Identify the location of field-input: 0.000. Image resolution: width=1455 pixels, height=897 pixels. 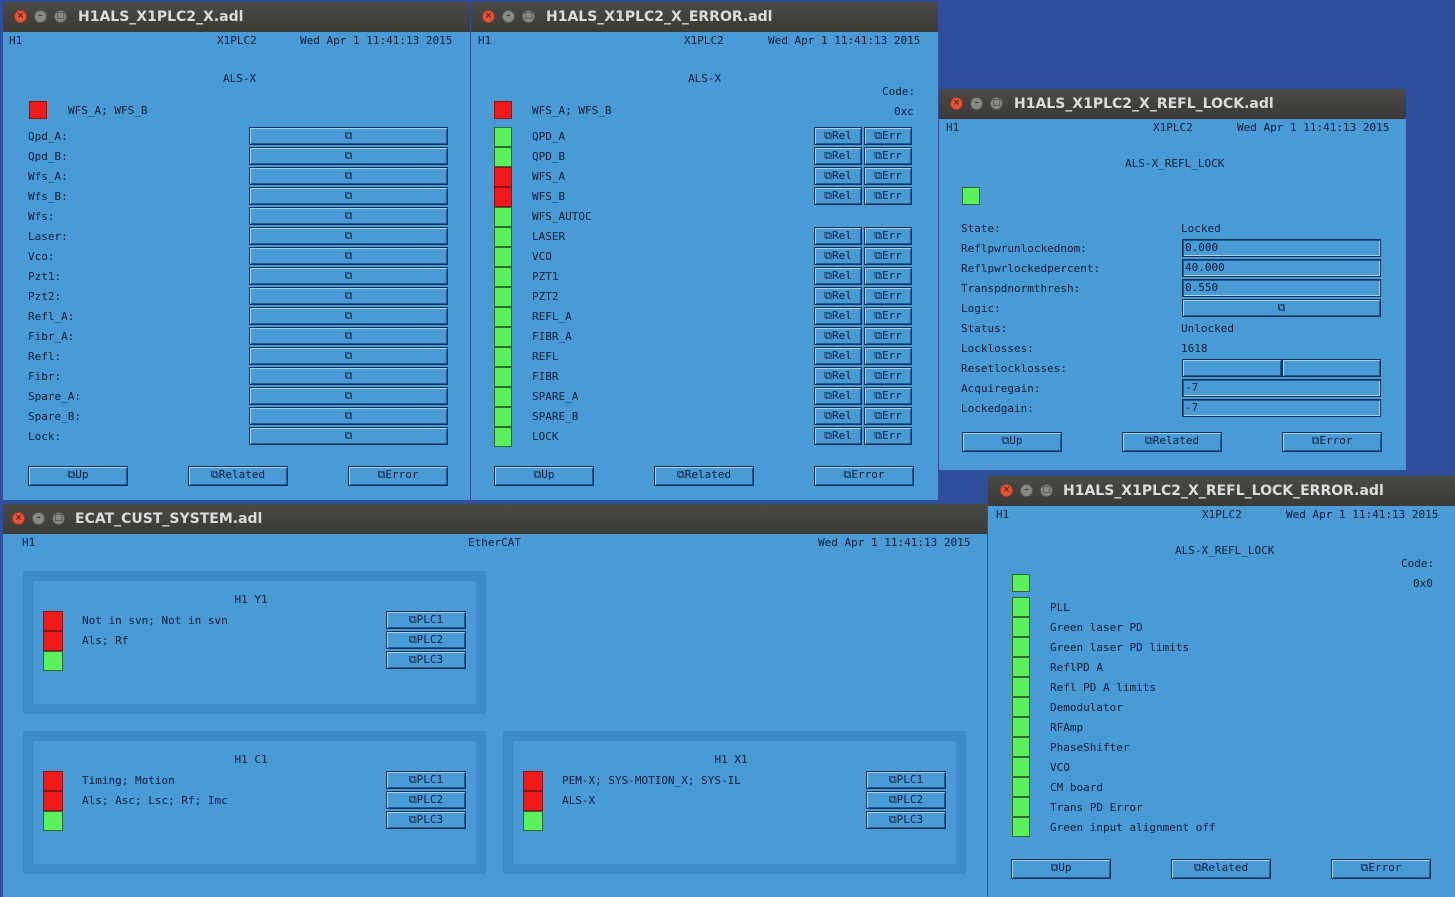
(1281, 248).